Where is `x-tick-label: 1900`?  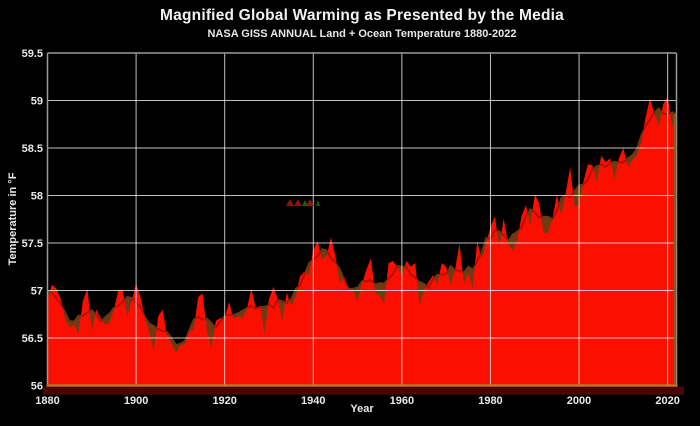 x-tick-label: 1900 is located at coordinates (136, 401).